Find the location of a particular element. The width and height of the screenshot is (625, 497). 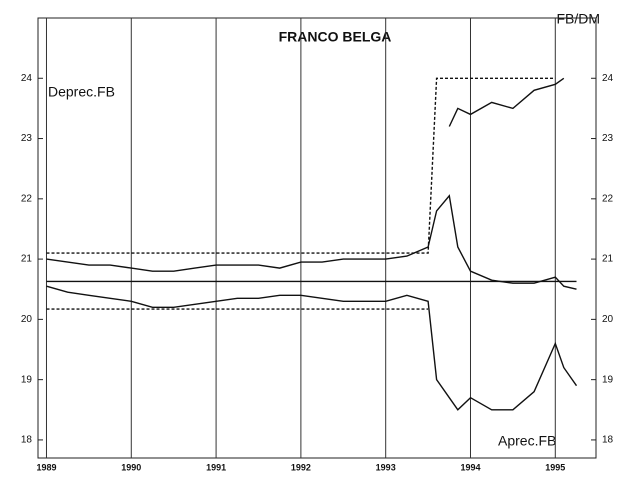

x-tick-label: 1991 is located at coordinates (216, 467).